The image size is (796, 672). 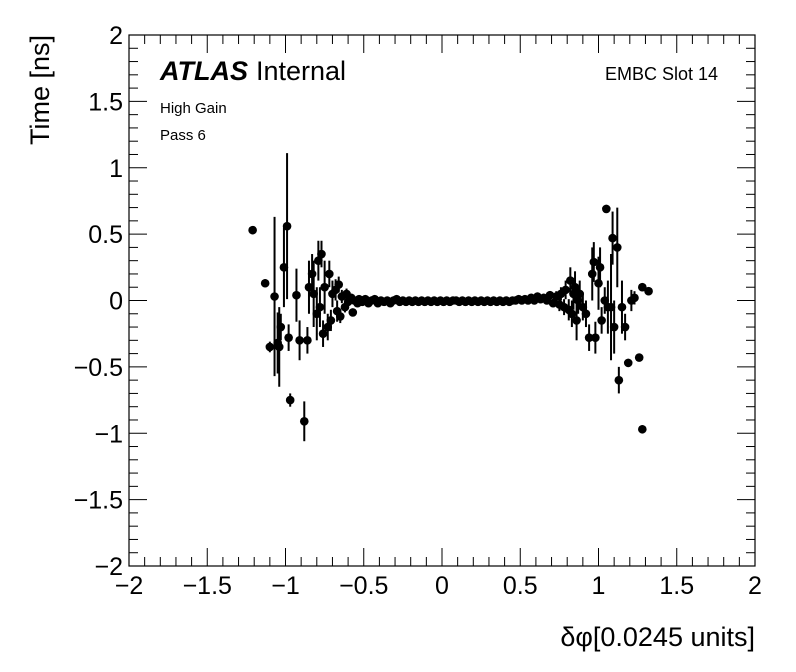 What do you see at coordinates (108, 434) in the screenshot?
I see `y-tick-label: −1` at bounding box center [108, 434].